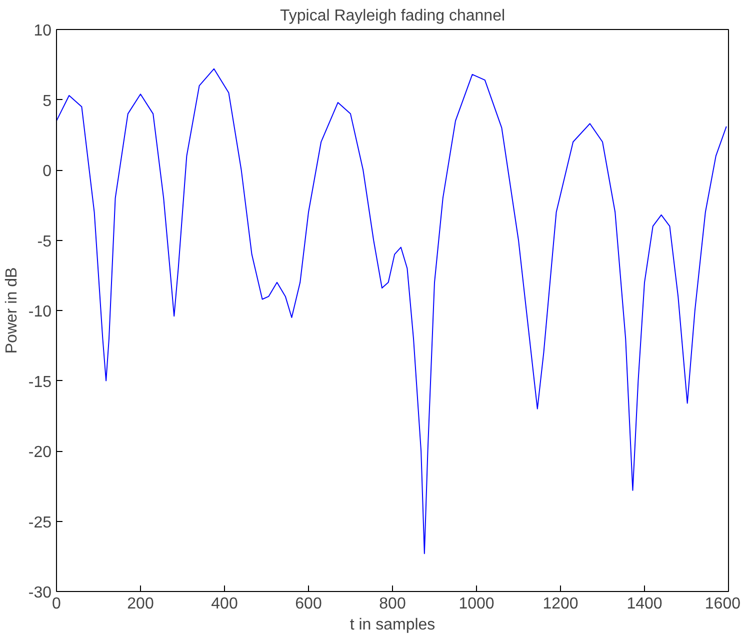 This screenshot has width=747, height=641. I want to click on y-tick-label: -5, so click(44, 241).